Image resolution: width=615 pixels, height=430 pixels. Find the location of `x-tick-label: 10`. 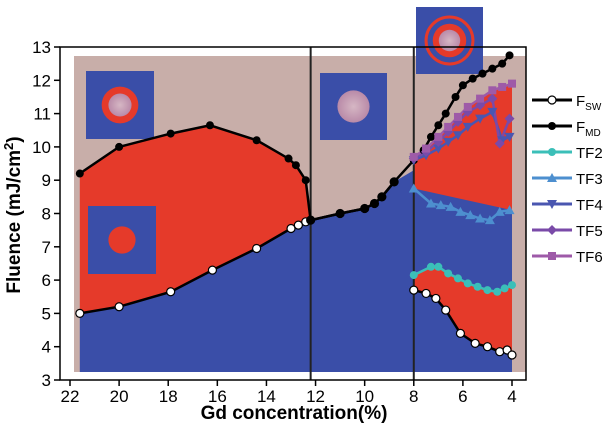

x-tick-label: 10 is located at coordinates (364, 396).